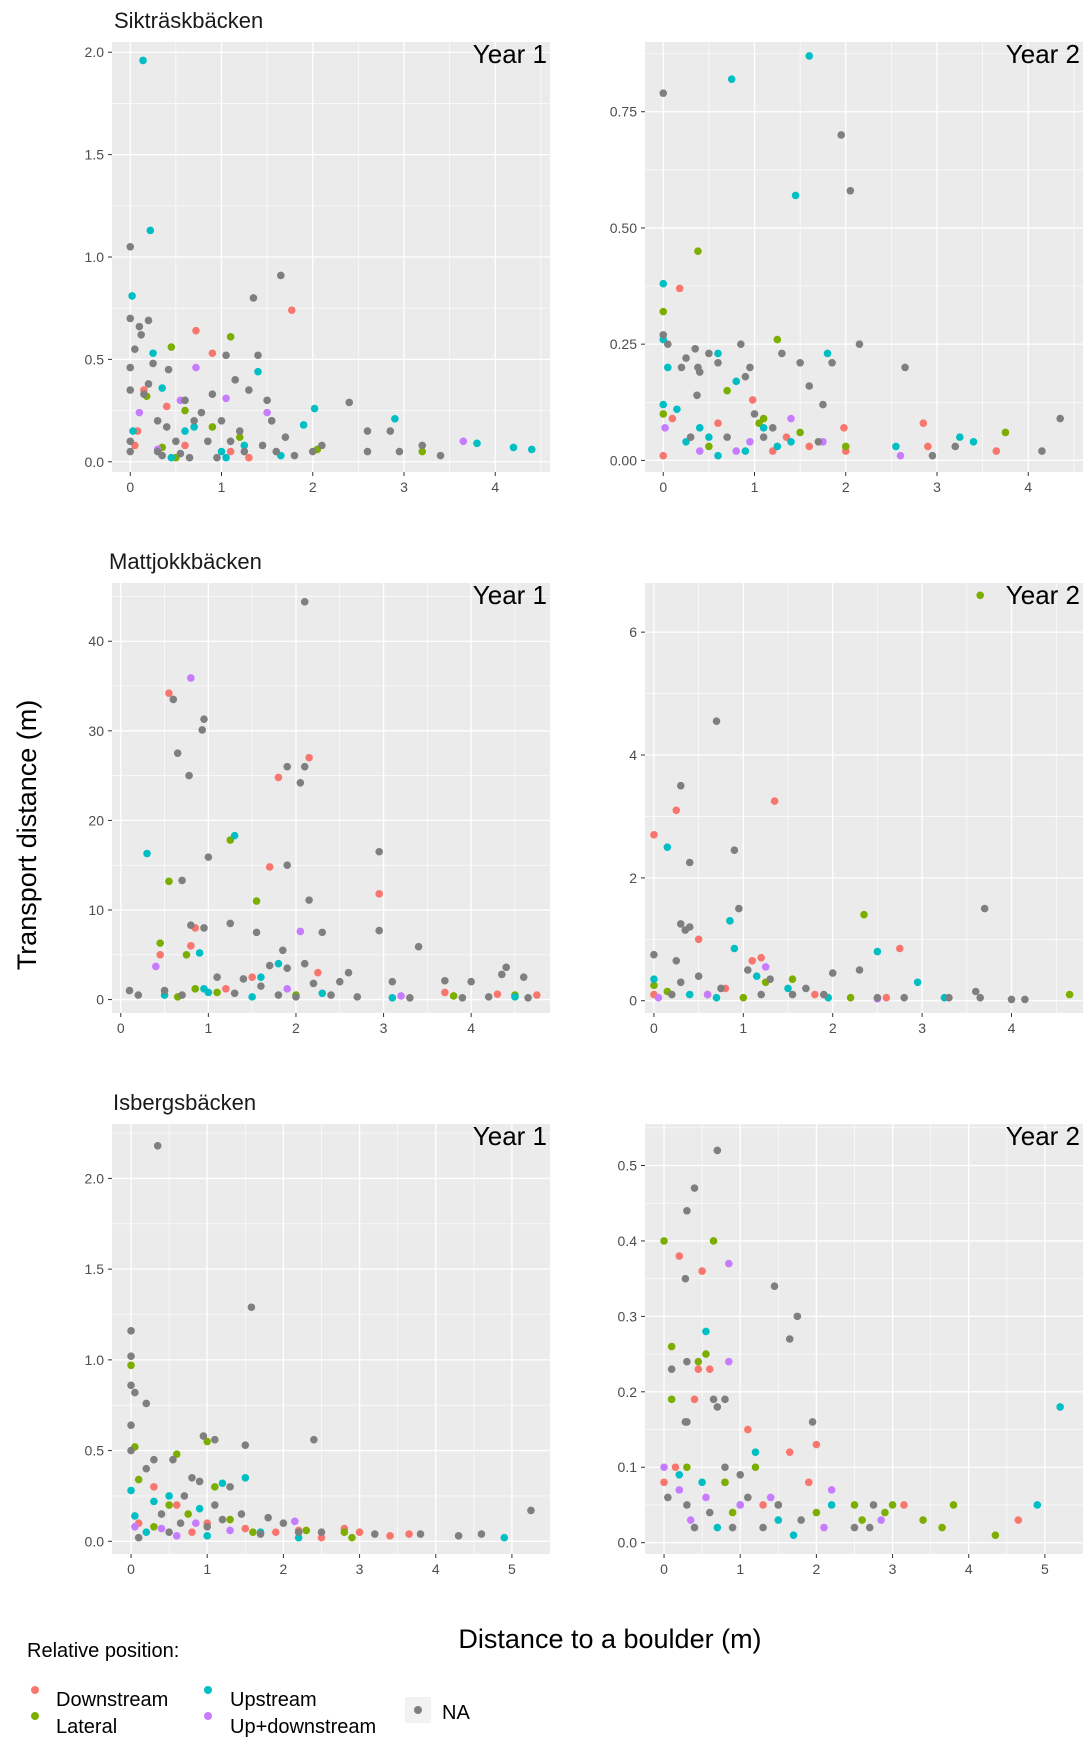 The height and width of the screenshot is (1741, 1084). What do you see at coordinates (418, 1710) in the screenshot?
I see `legend-key-na` at bounding box center [418, 1710].